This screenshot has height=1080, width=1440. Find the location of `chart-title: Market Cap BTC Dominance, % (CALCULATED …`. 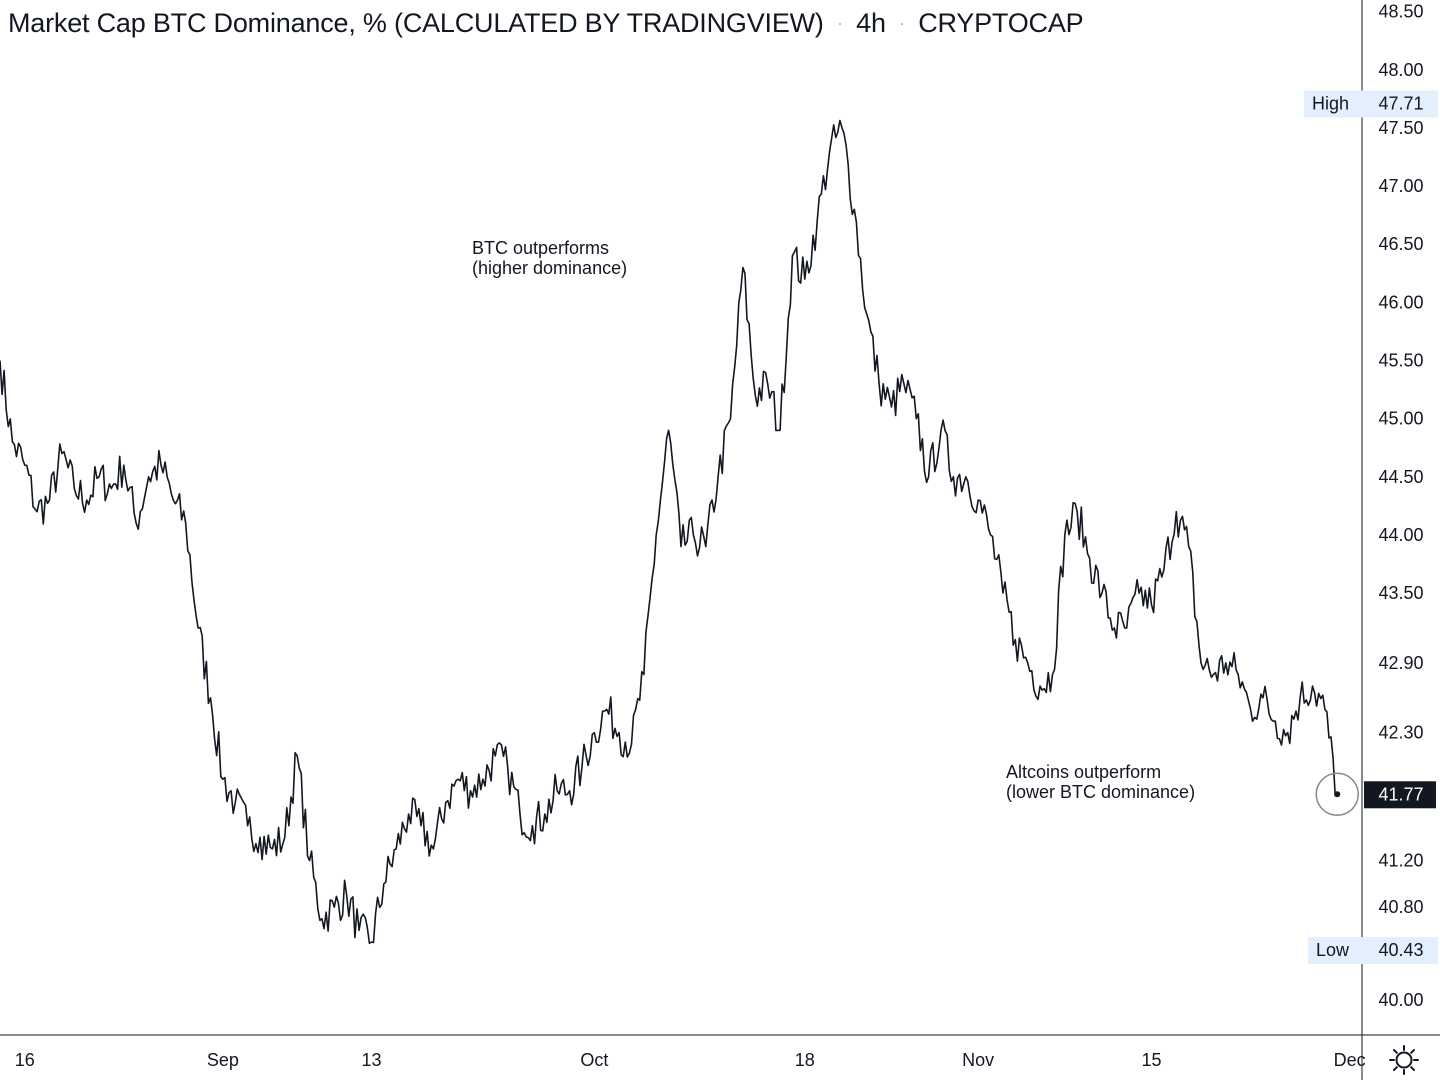

chart-title: Market Cap BTC Dominance, % (CALCULATED … is located at coordinates (546, 23).